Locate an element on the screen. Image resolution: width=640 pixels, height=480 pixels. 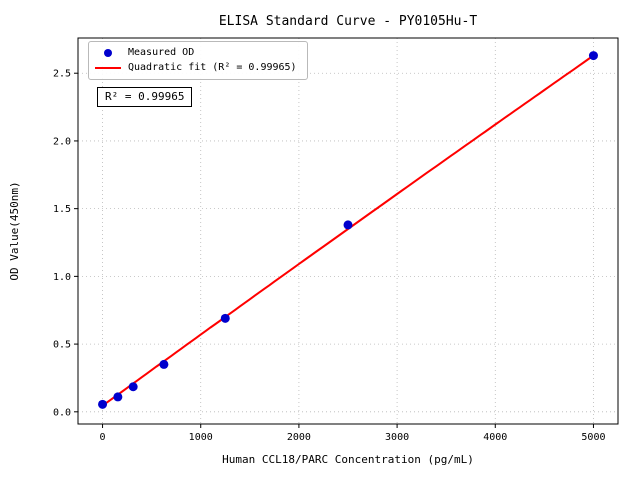
x-tick-label: 3000 is located at coordinates (397, 437).